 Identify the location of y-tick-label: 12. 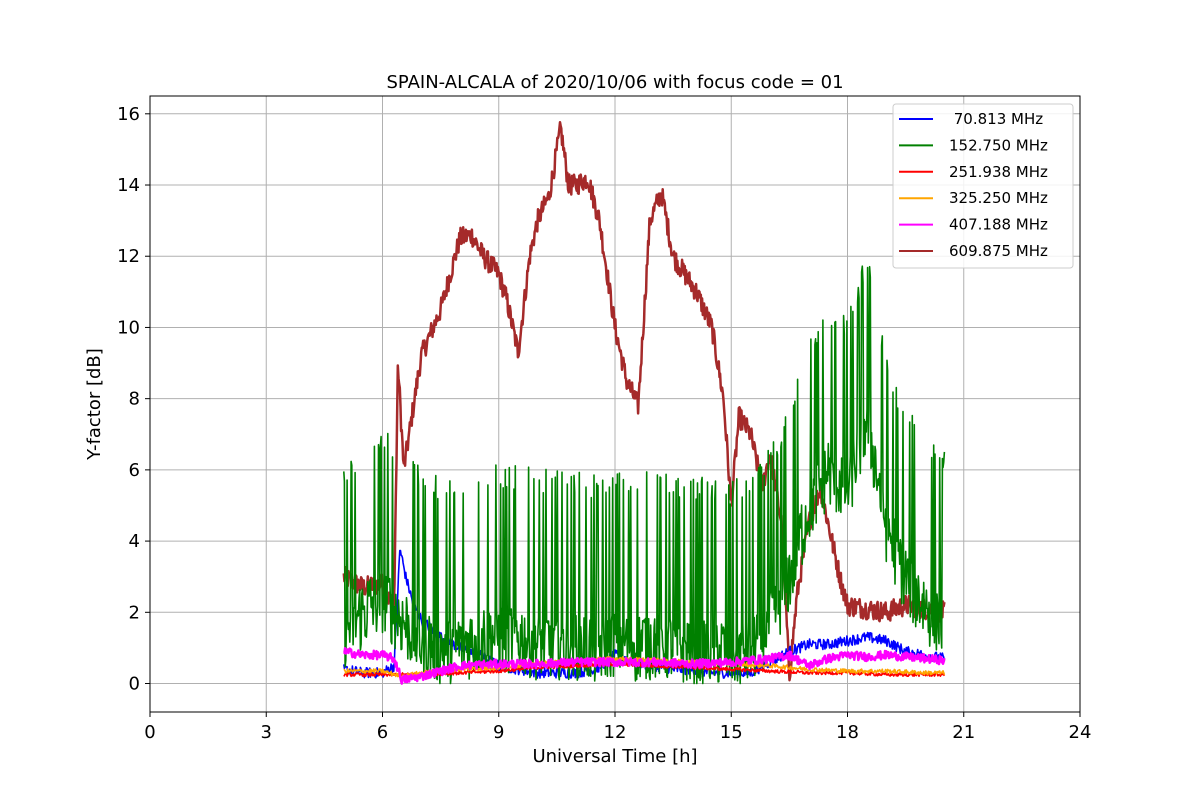
(128, 256).